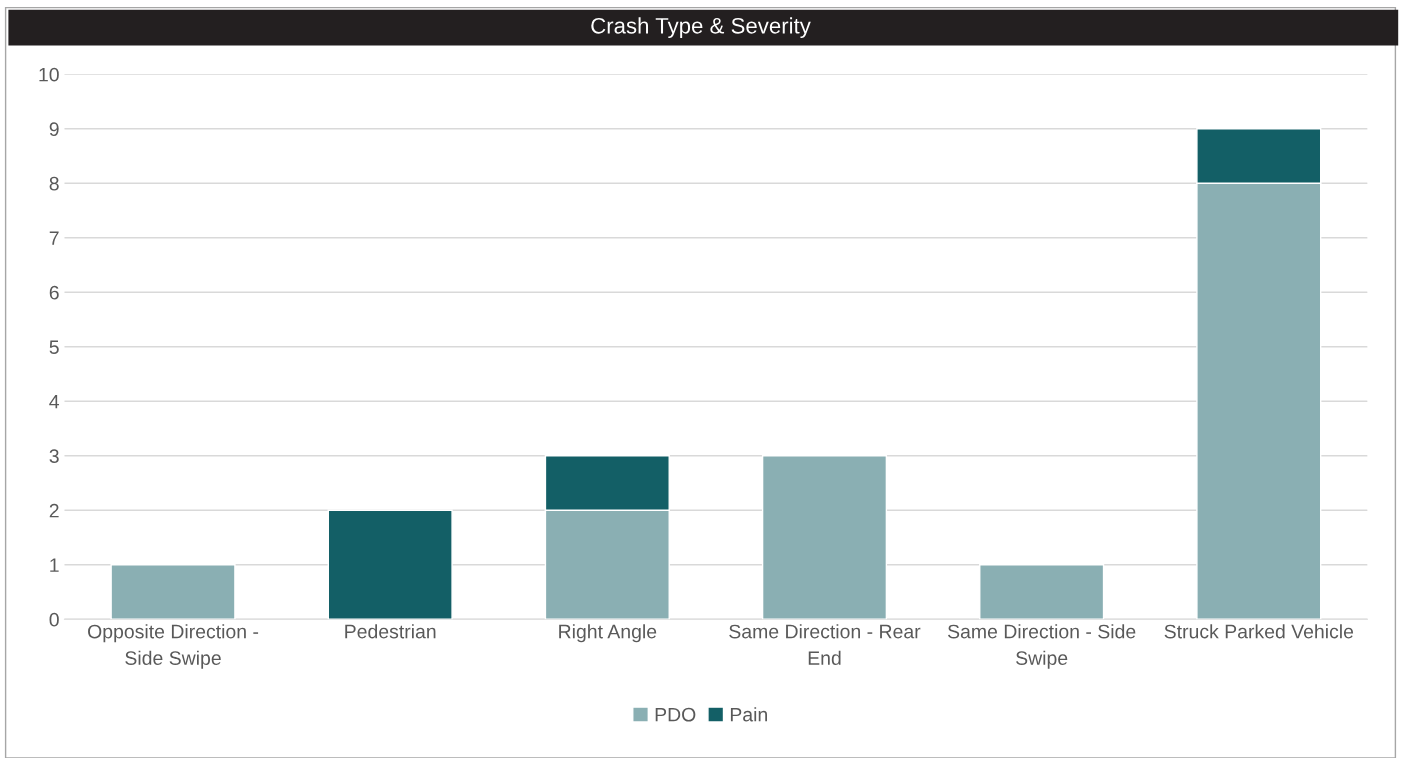 The image size is (1401, 758). What do you see at coordinates (1041, 646) in the screenshot?
I see `x-tick-label: Same Direction - Side Swipe` at bounding box center [1041, 646].